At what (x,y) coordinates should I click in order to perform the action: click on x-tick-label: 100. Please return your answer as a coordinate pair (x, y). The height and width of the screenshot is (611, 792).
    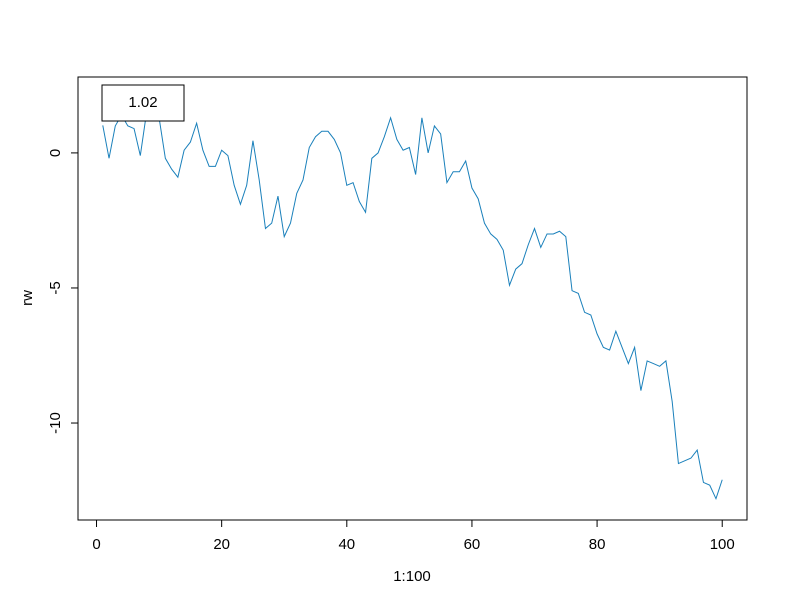
    Looking at the image, I should click on (722, 544).